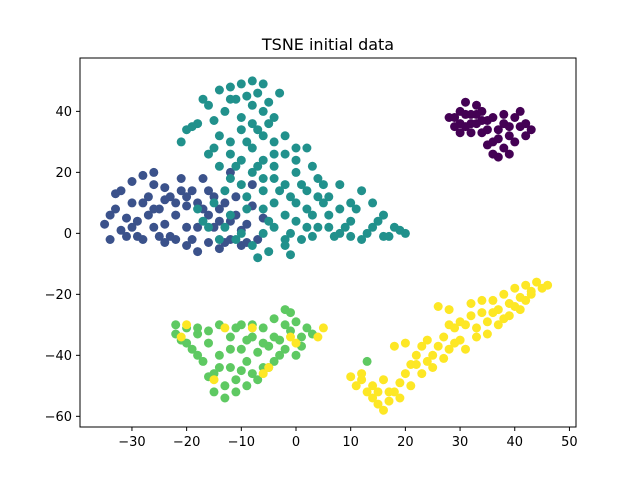  Describe the element at coordinates (514, 442) in the screenshot. I see `x-tick-label: 40` at that location.